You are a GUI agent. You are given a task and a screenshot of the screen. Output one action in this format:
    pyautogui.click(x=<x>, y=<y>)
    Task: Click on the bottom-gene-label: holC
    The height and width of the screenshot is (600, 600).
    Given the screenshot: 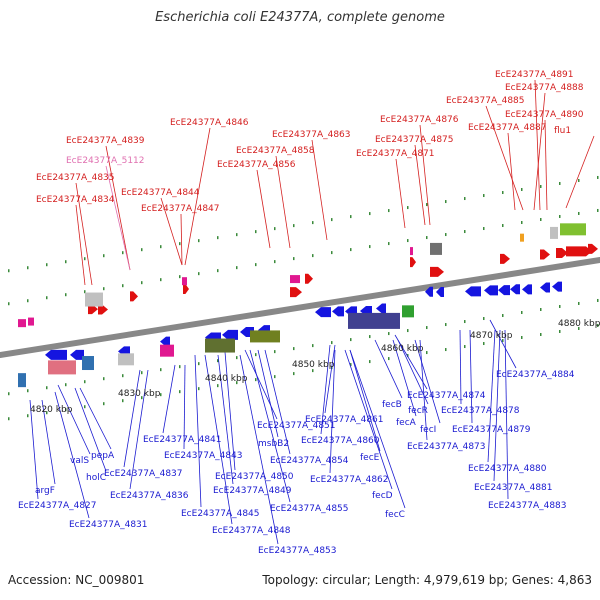 What is the action you would take?
    pyautogui.click(x=96, y=478)
    